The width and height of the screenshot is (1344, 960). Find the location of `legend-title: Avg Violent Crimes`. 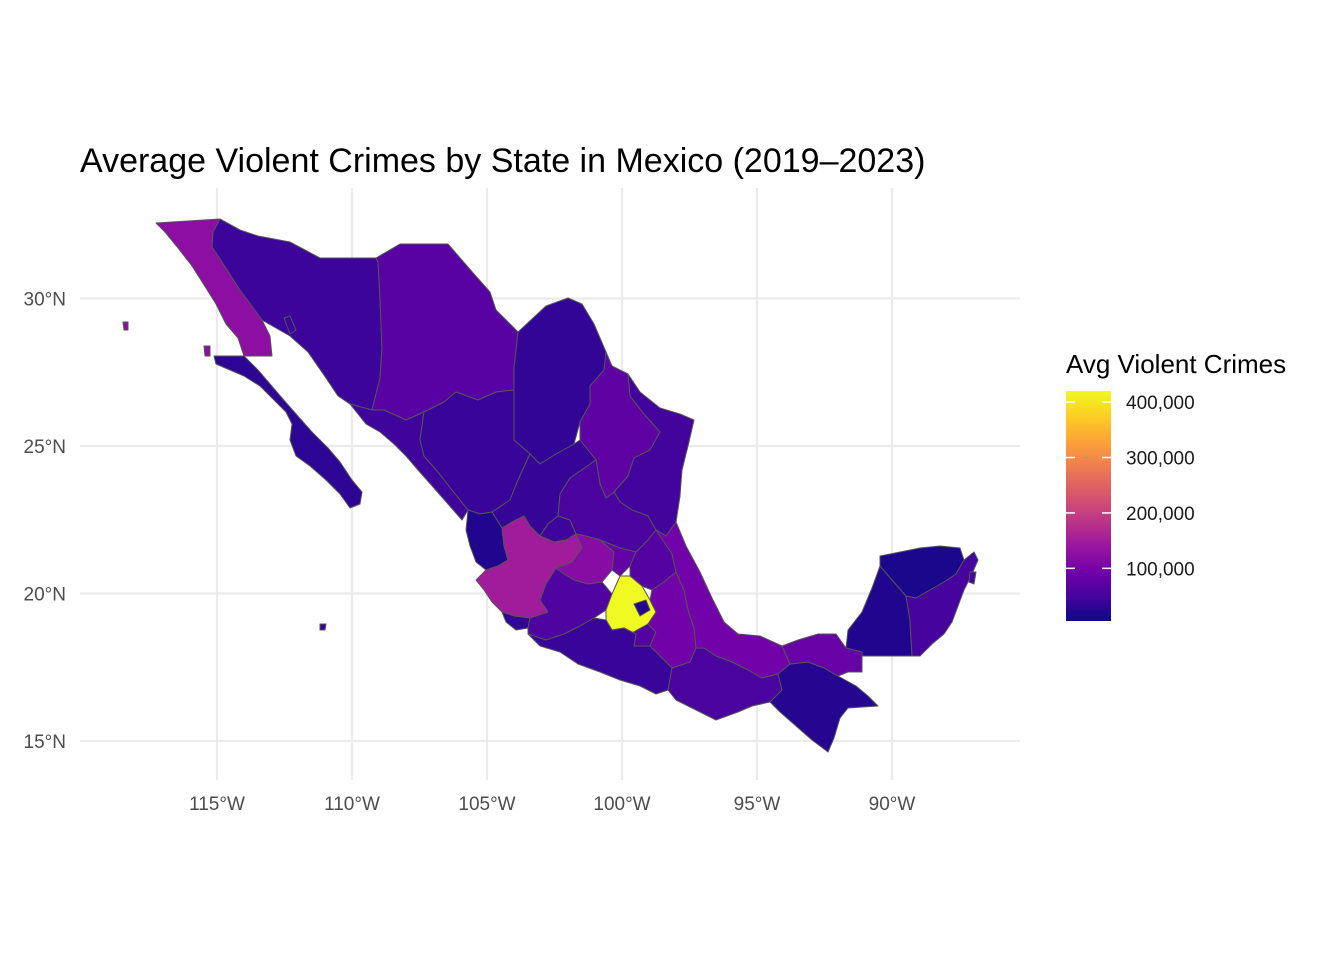

legend-title: Avg Violent Crimes is located at coordinates (1176, 364).